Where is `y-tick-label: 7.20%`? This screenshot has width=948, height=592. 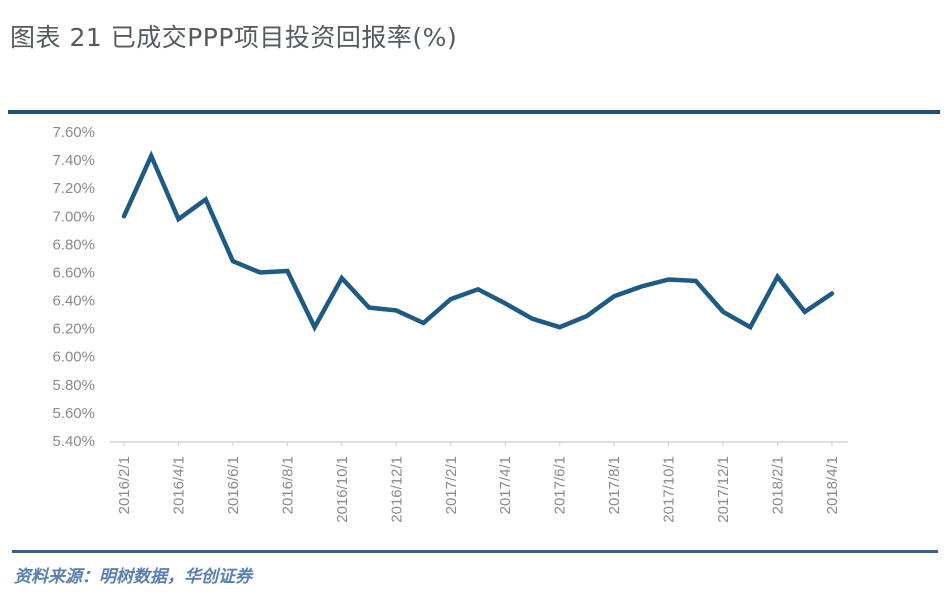
y-tick-label: 7.20% is located at coordinates (73, 188).